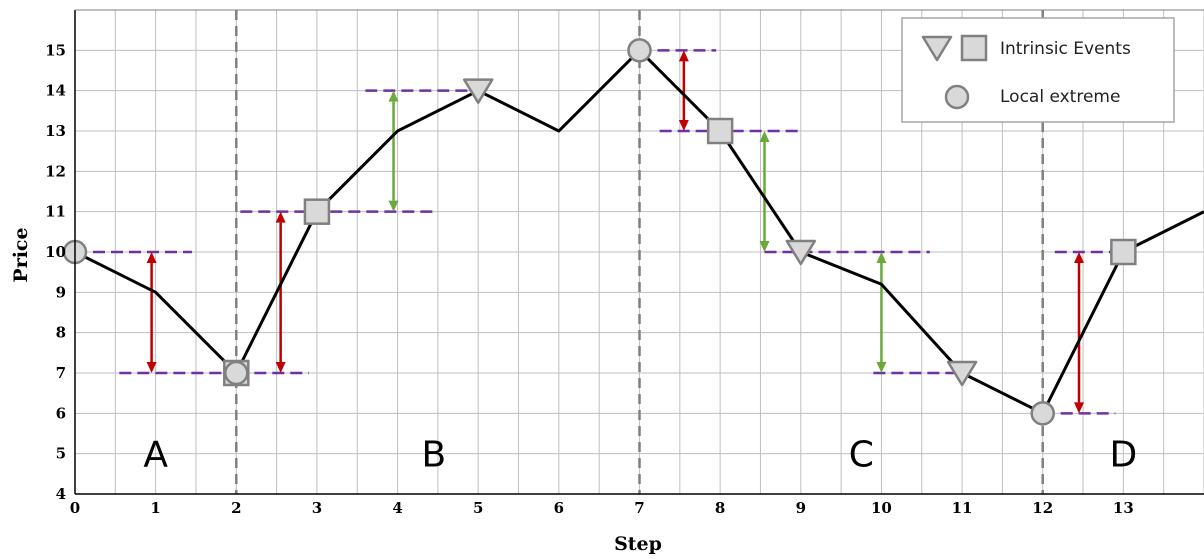 The image size is (1204, 559). Describe the element at coordinates (55, 212) in the screenshot. I see `y-tick-label: 11` at that location.